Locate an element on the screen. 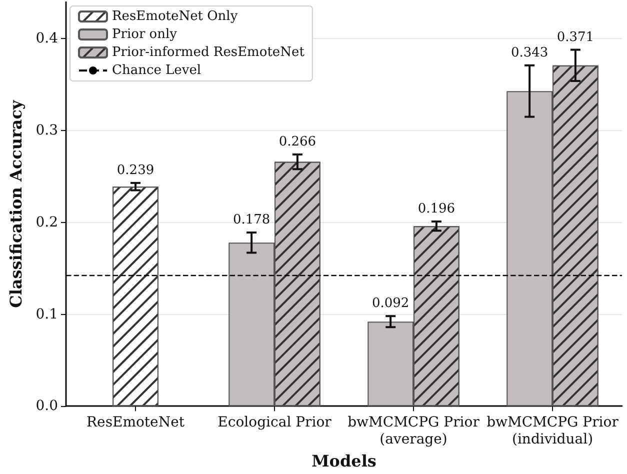  data-label: 0.092 is located at coordinates (391, 304).